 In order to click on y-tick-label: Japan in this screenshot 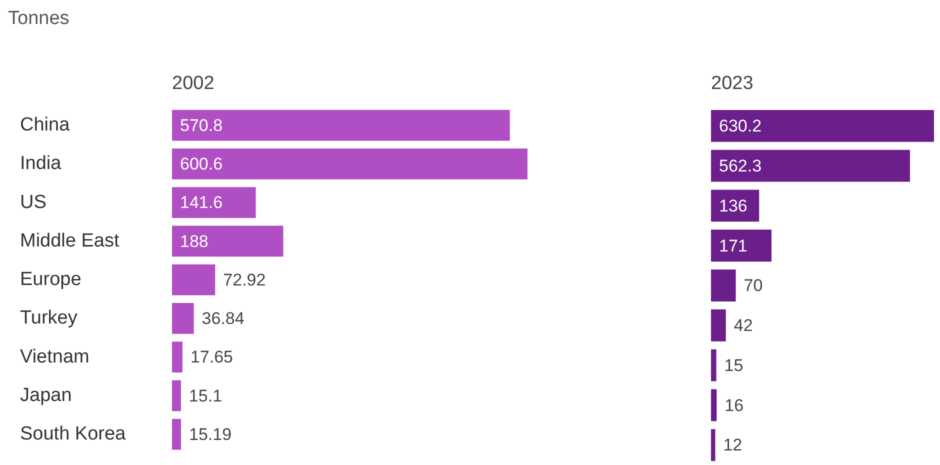, I will do `click(46, 395)`.